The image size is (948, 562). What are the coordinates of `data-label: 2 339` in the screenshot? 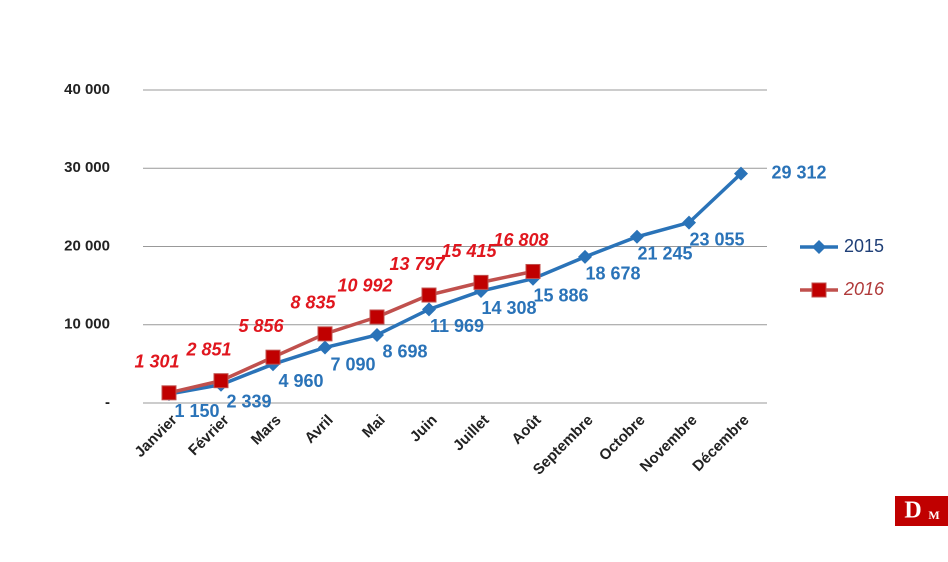 It's located at (248, 401).